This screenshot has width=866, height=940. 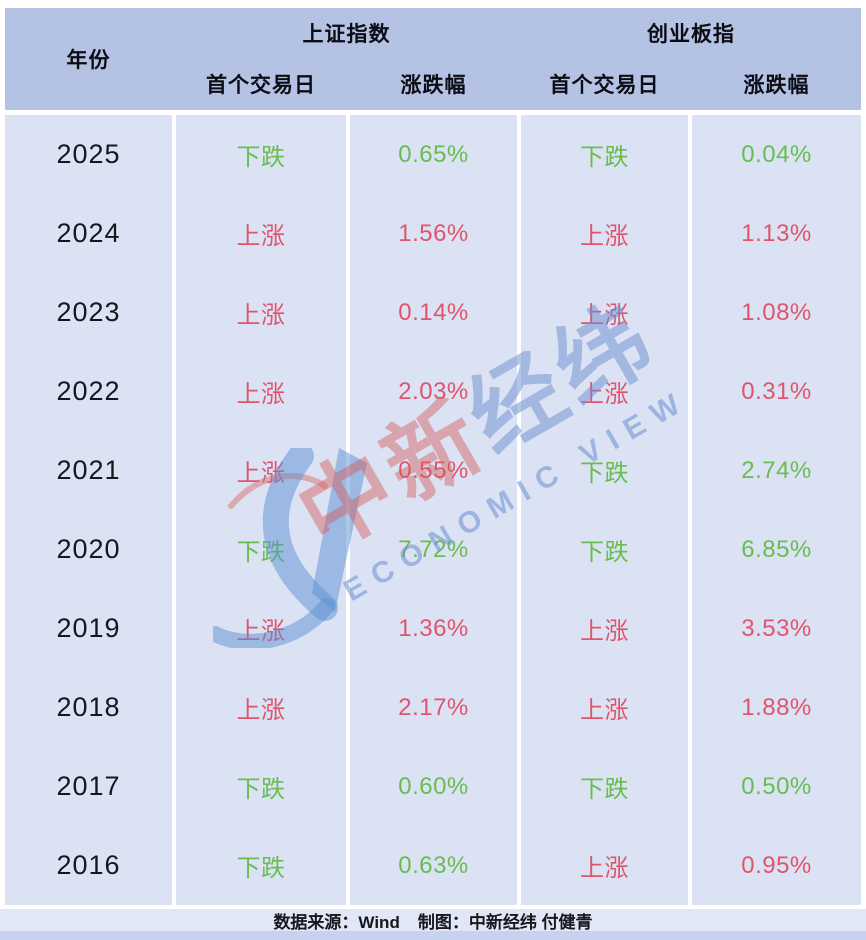 I want to click on sh-index-group-header: 上证指数, so click(x=346, y=34).